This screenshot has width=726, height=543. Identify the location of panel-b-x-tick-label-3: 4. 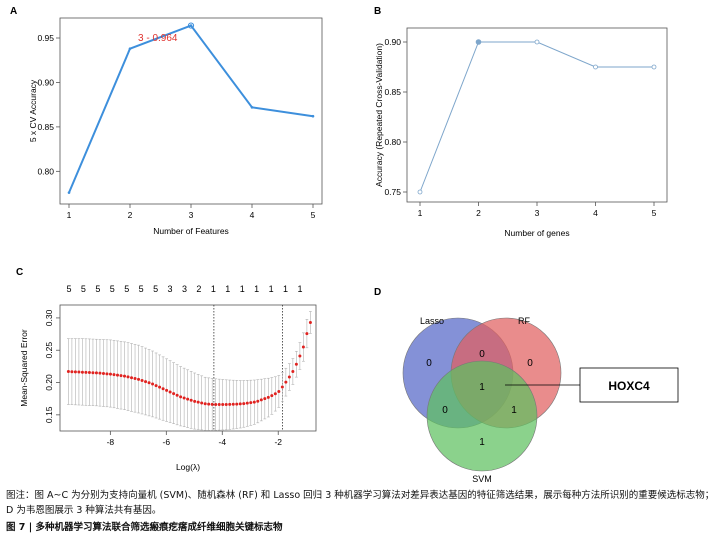
(595, 213).